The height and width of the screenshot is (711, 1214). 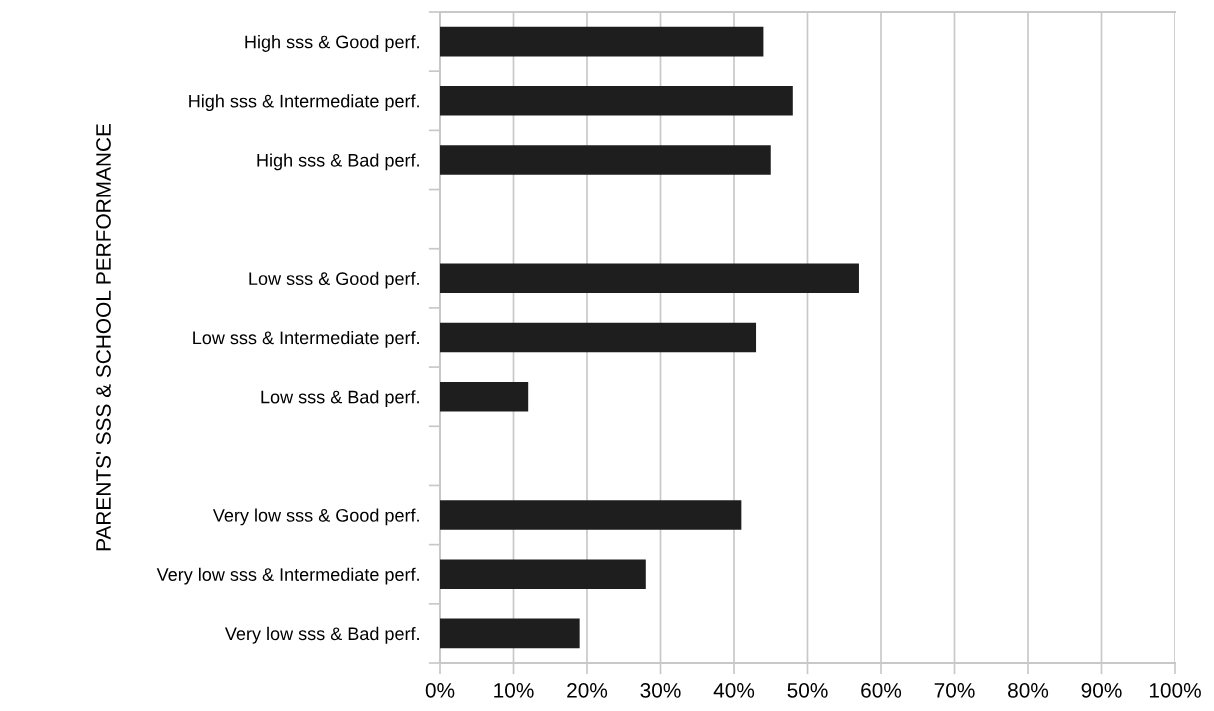 What do you see at coordinates (660, 690) in the screenshot?
I see `x-tick-label: 30%` at bounding box center [660, 690].